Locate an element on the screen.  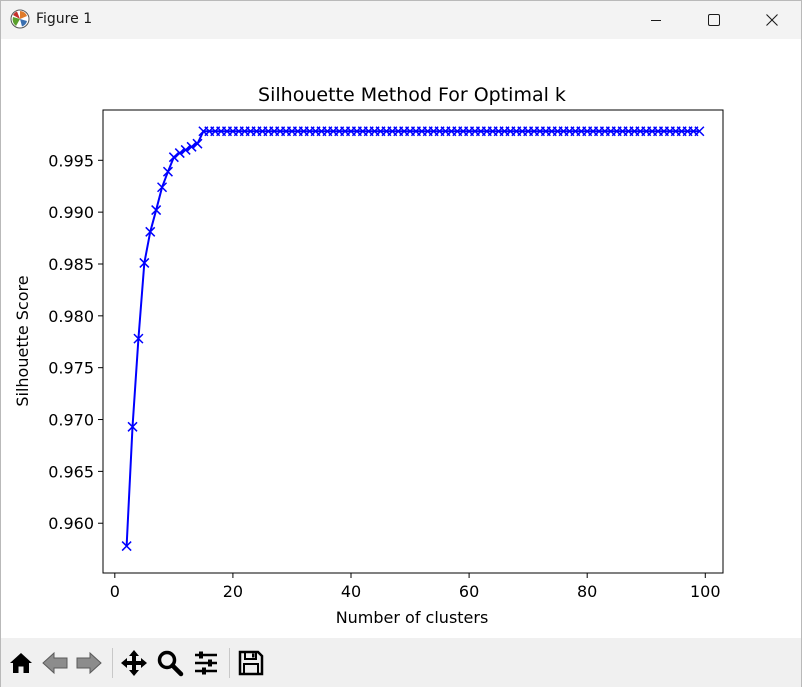
x-tick-label: 20 is located at coordinates (233, 591).